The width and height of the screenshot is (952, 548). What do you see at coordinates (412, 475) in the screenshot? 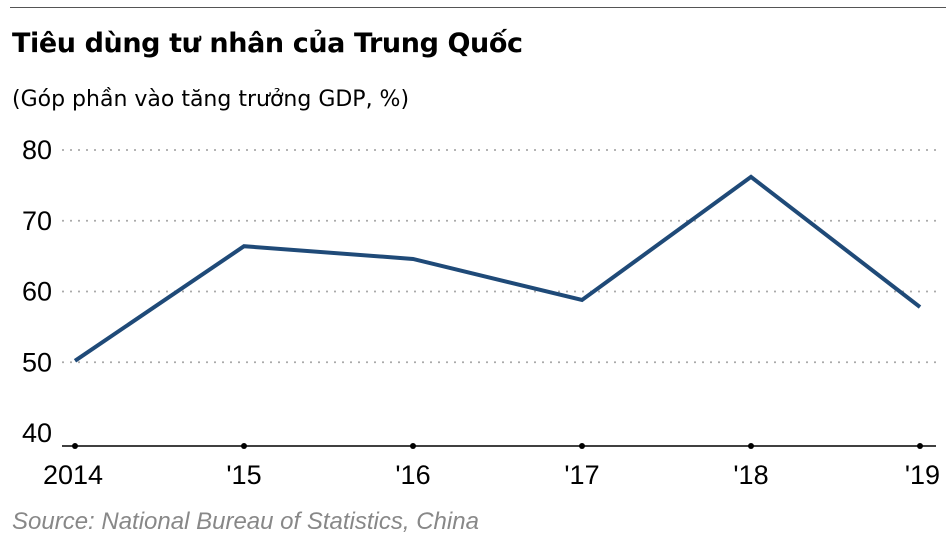
I see `x-tick-label: '16` at bounding box center [412, 475].